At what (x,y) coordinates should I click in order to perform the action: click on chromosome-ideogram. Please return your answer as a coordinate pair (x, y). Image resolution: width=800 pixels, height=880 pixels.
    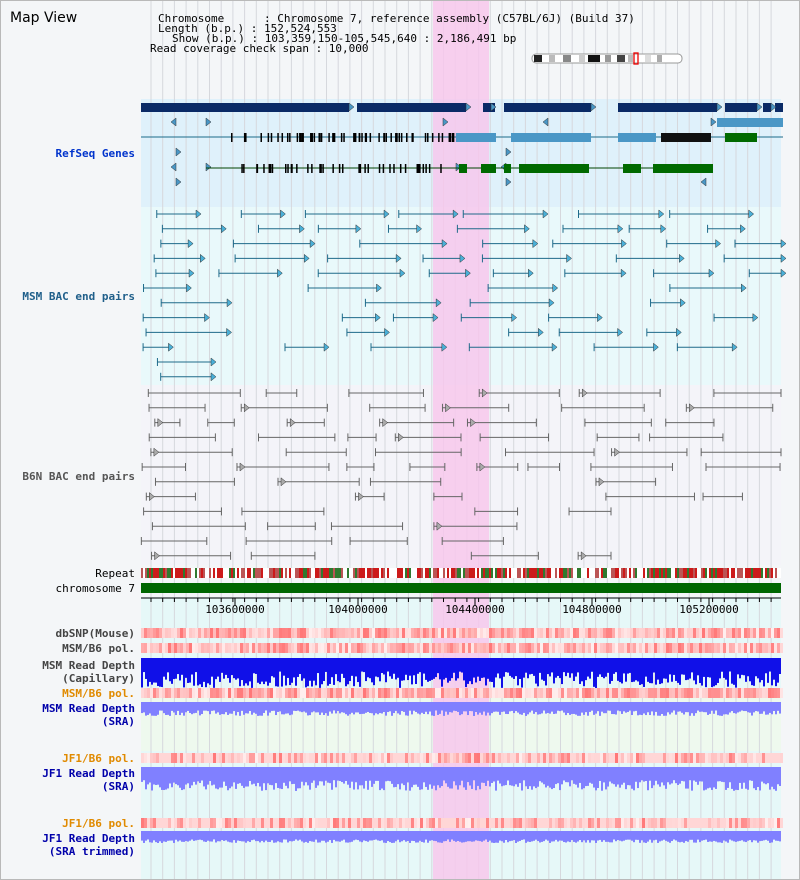
    Looking at the image, I should click on (607, 58).